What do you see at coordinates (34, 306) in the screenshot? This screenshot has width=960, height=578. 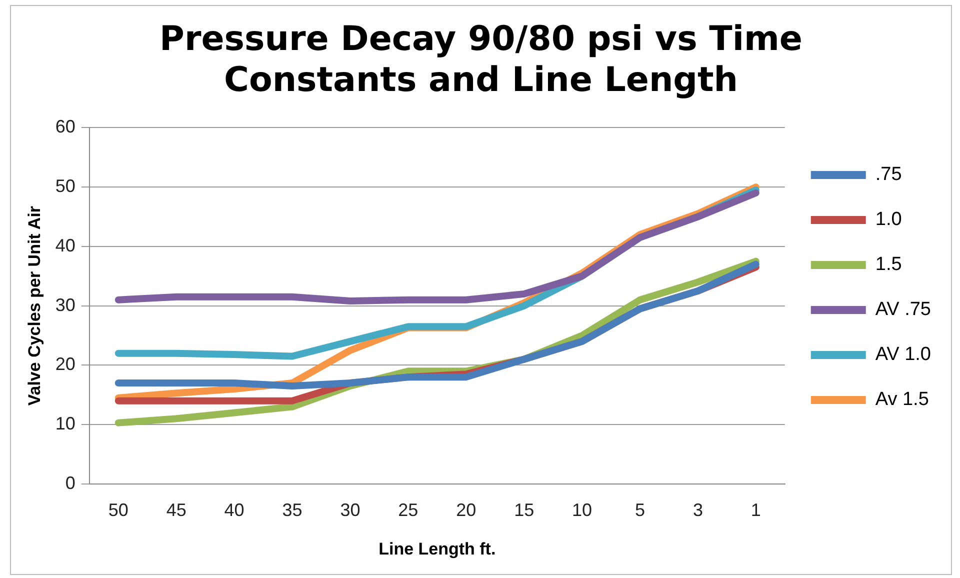 I see `y-axis-title: Valve Cycles per Unit Air` at bounding box center [34, 306].